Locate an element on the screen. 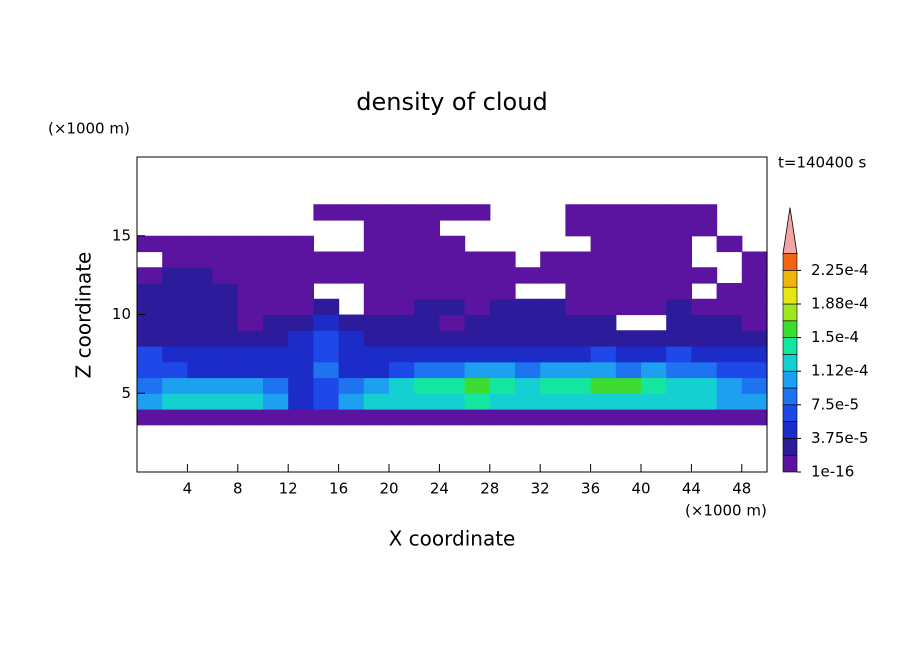 The image size is (904, 654). colorbar-tick-label: 1.88e-4 is located at coordinates (840, 304).